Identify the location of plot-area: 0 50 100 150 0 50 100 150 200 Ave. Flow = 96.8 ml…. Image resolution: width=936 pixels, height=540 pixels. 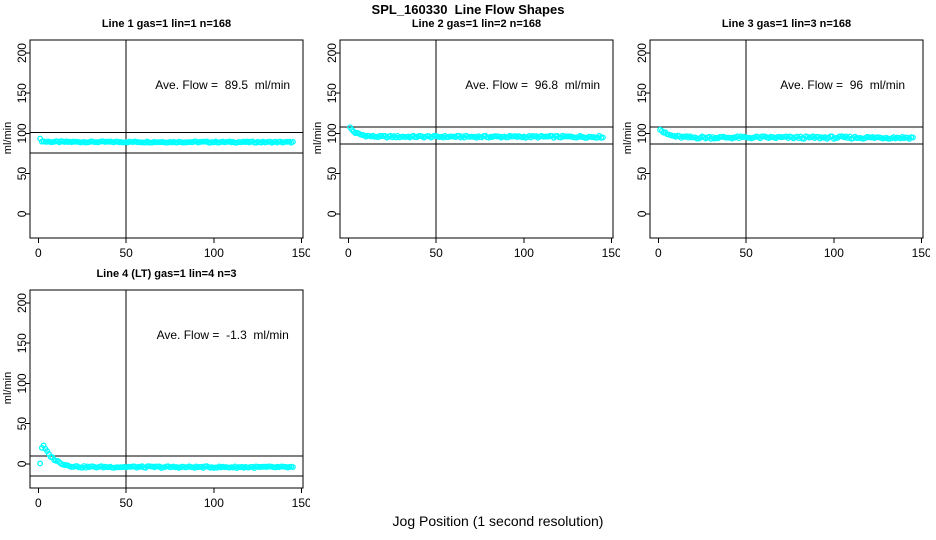
(472, 149).